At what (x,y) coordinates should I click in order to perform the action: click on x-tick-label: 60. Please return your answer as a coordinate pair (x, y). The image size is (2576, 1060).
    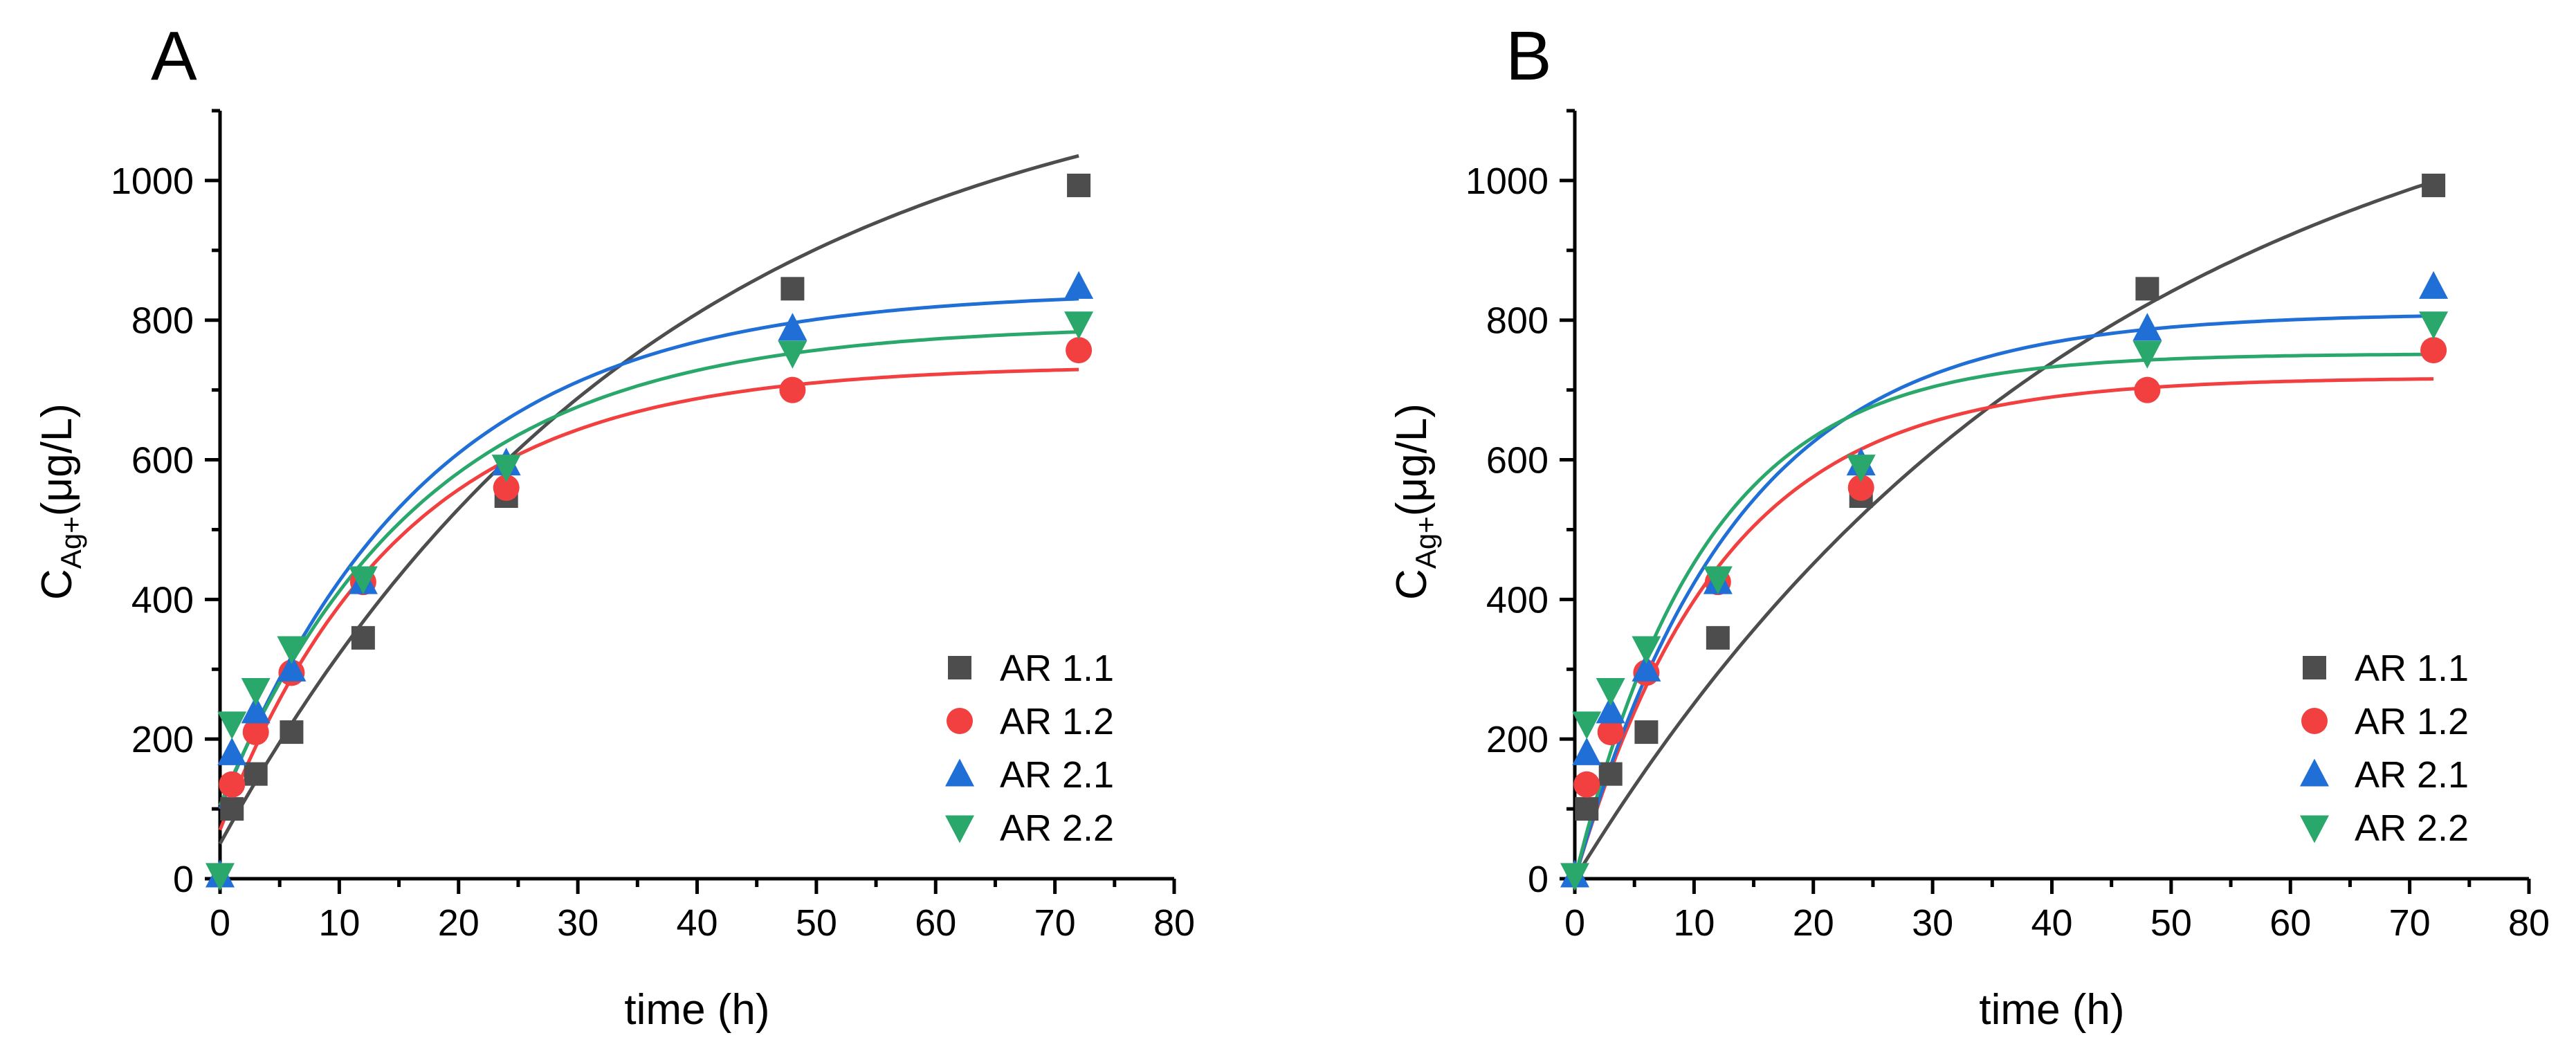
    Looking at the image, I should click on (2290, 923).